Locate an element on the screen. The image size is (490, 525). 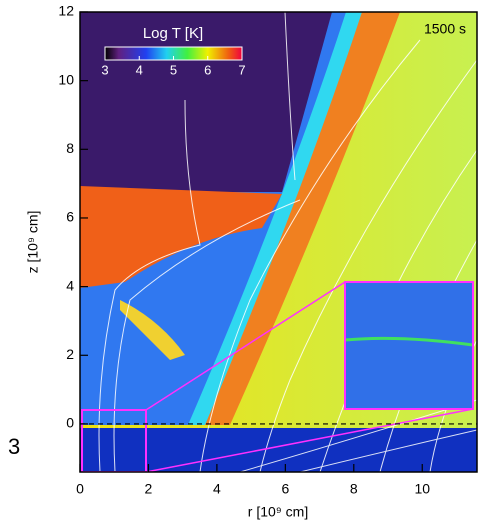
time-annotation: 1500 s is located at coordinates (445, 29).